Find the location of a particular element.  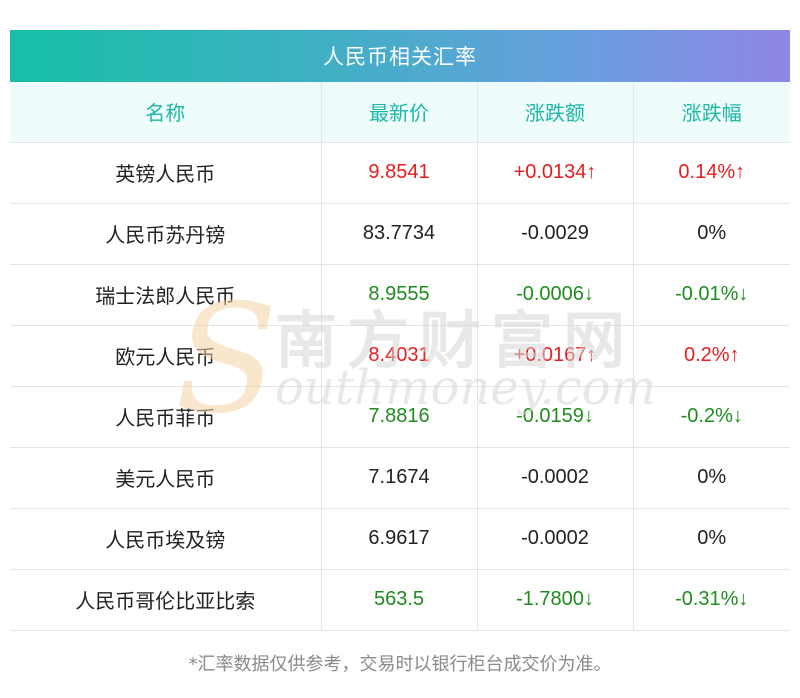

table-row: 美元人民币 7.1674 -0.0002 0% is located at coordinates (400, 478).